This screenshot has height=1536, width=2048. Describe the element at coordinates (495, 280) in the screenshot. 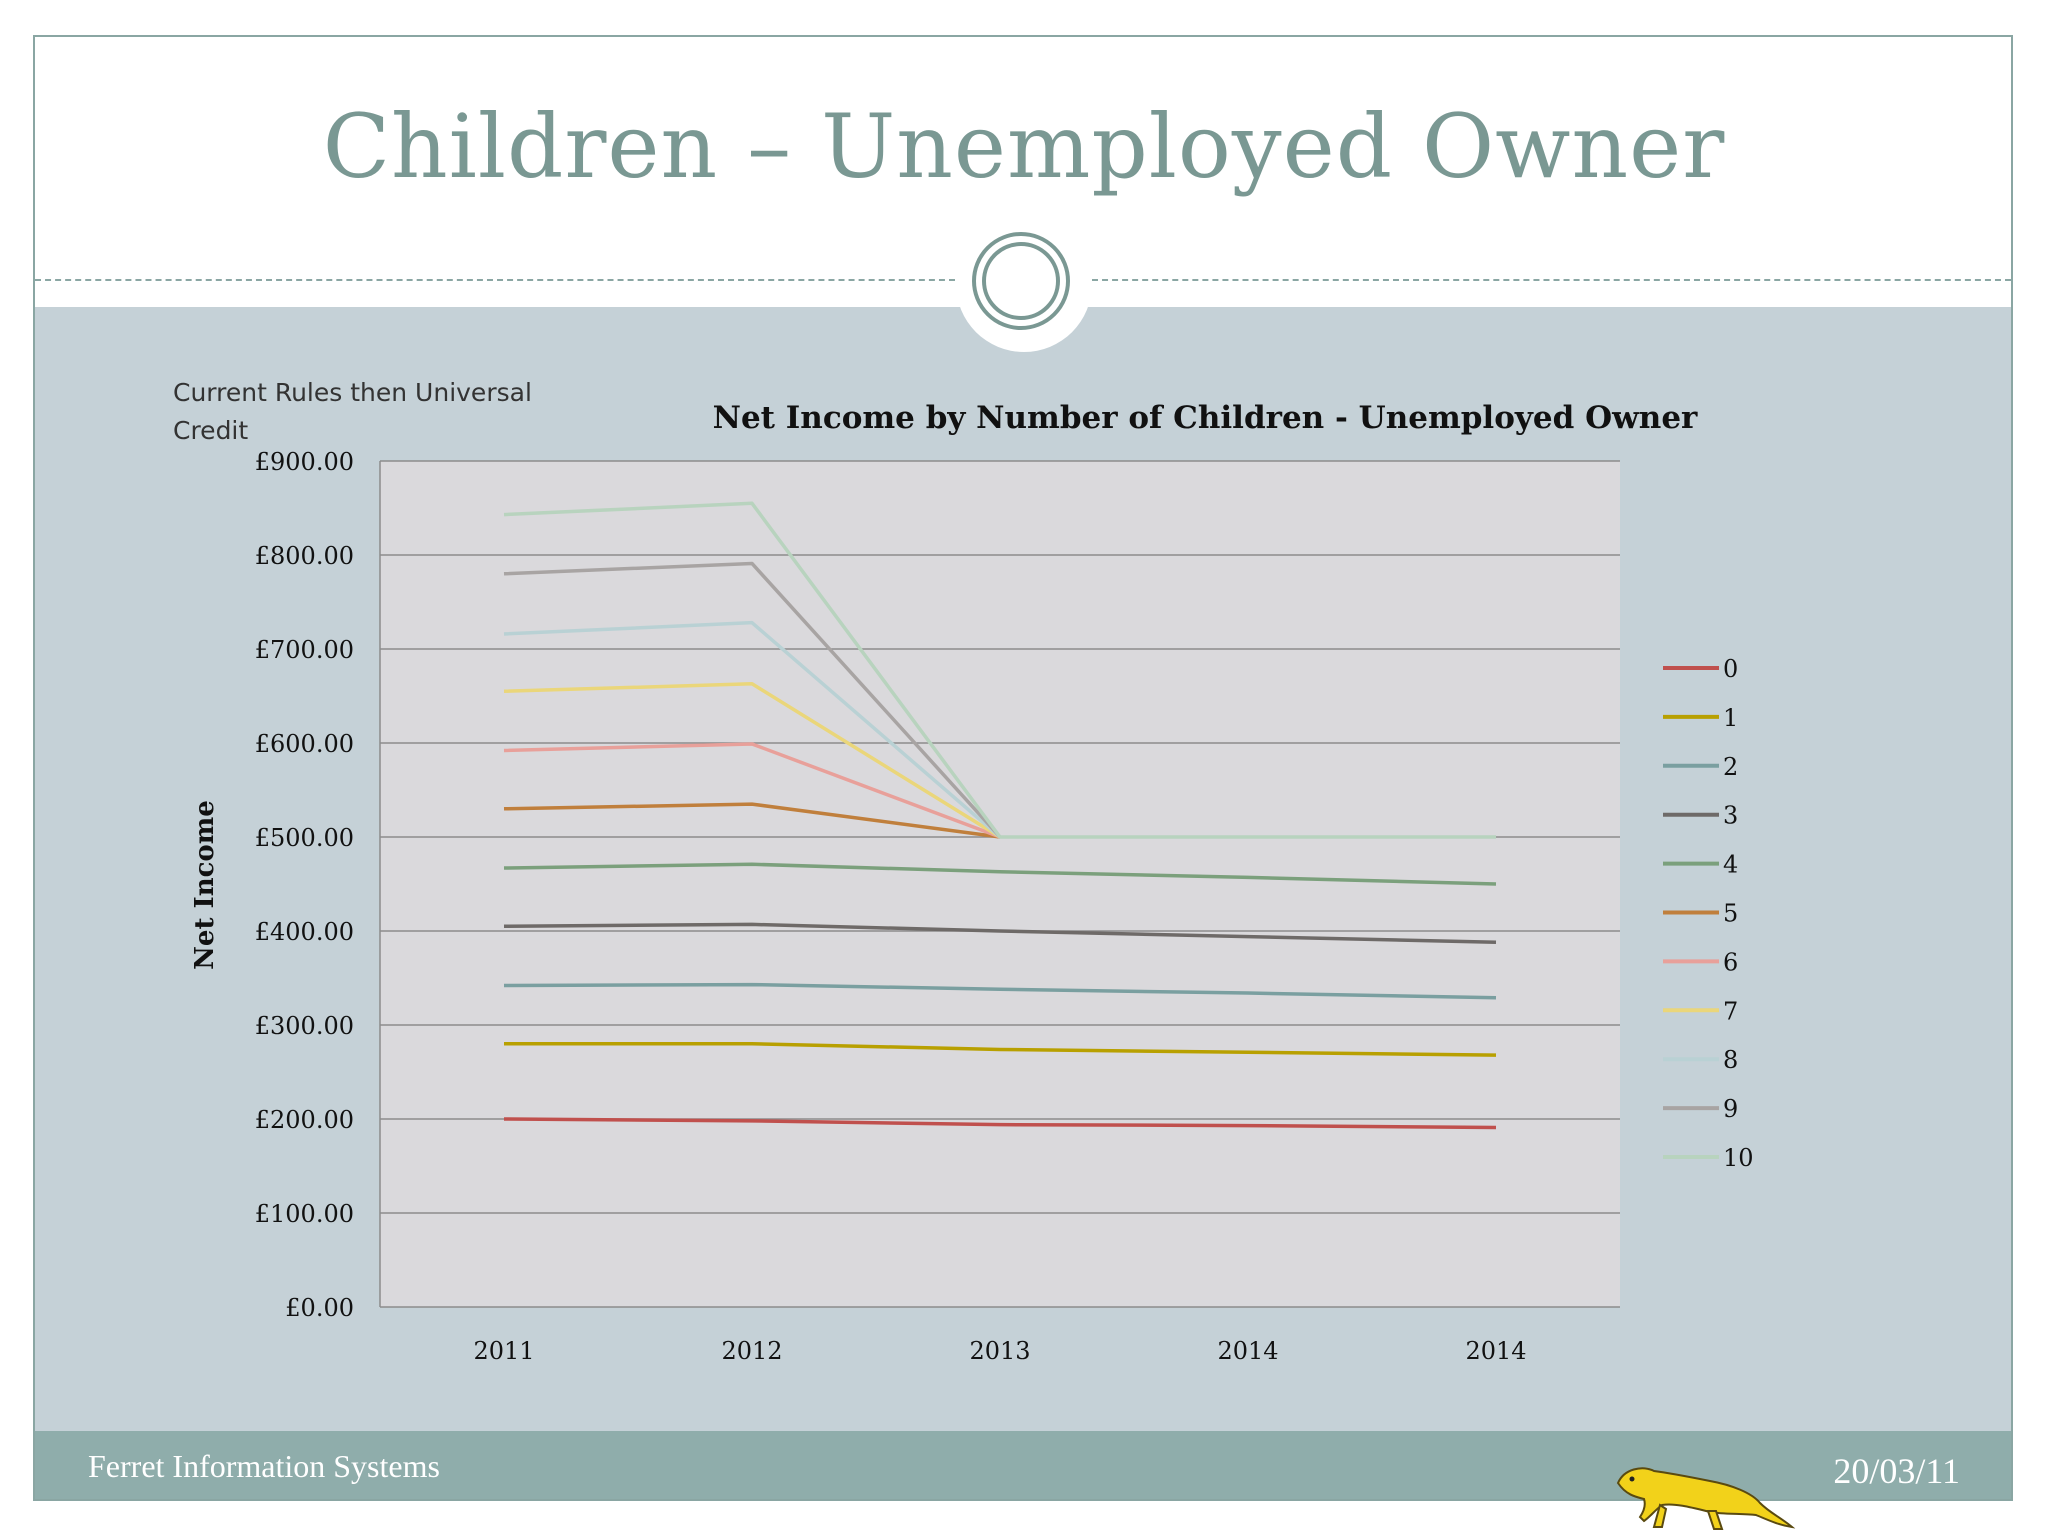

I see `title-divider-left` at that location.